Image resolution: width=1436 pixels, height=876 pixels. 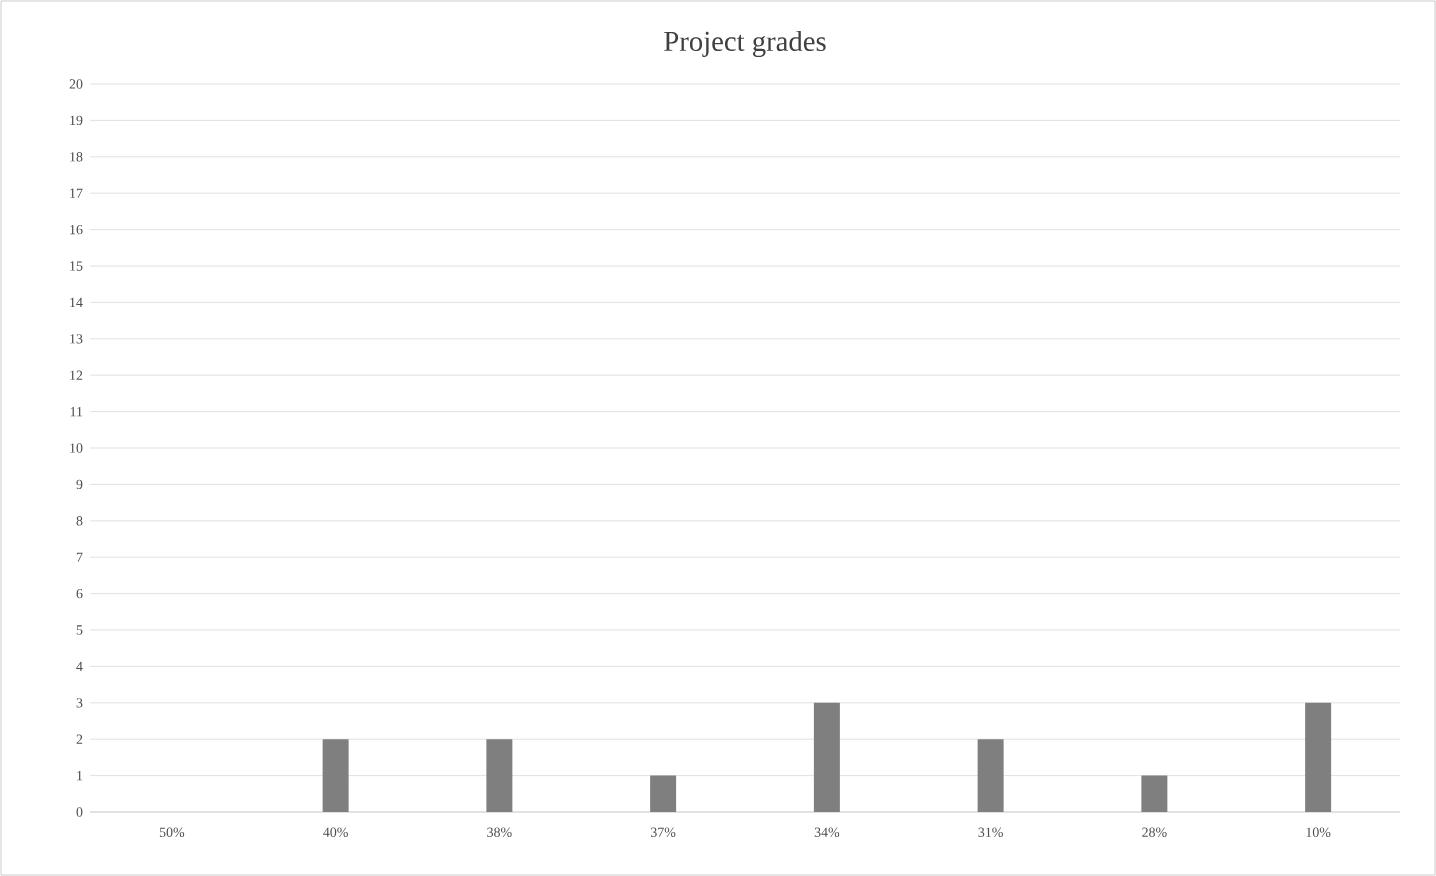 I want to click on chart-title: Project grades, so click(x=745, y=43).